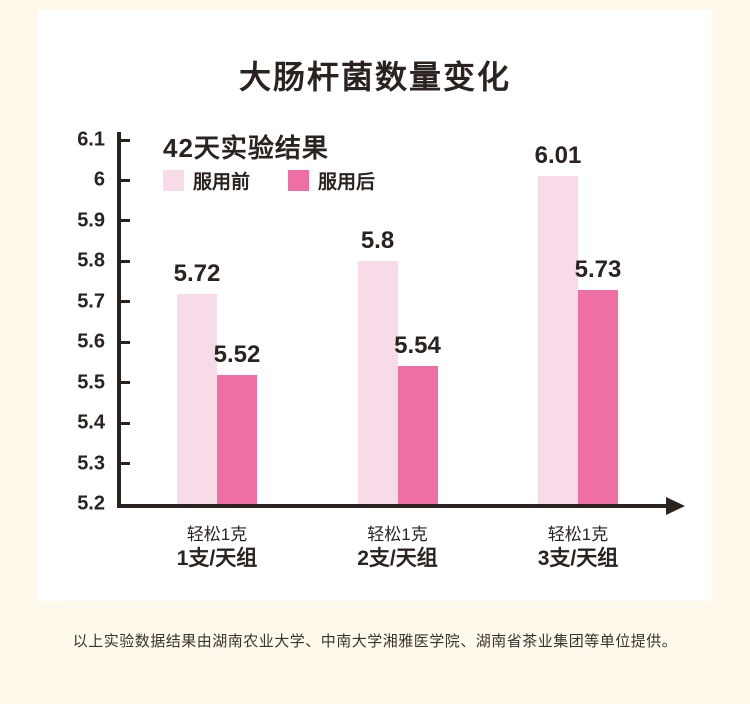 The image size is (750, 704). Describe the element at coordinates (347, 182) in the screenshot. I see `legend-label-after: 服用后` at that location.